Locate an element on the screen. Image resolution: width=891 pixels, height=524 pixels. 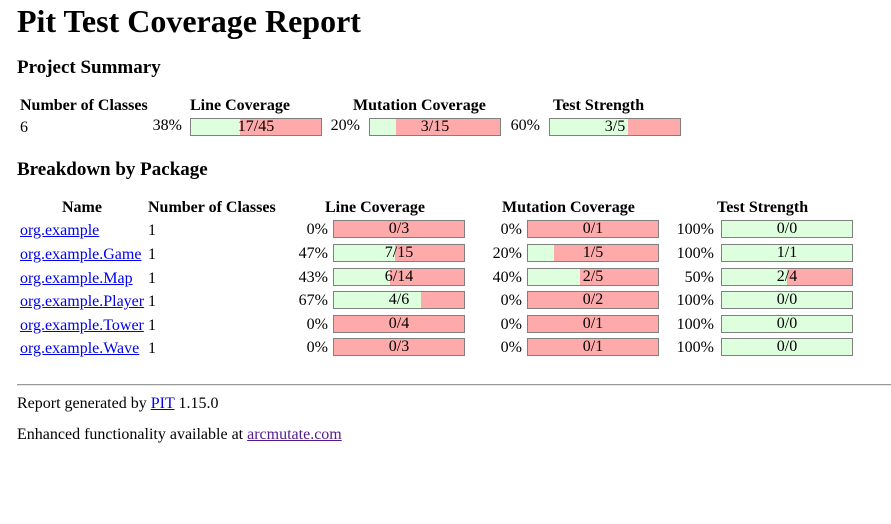
package-strength-bar: 2/4 is located at coordinates (787, 277).